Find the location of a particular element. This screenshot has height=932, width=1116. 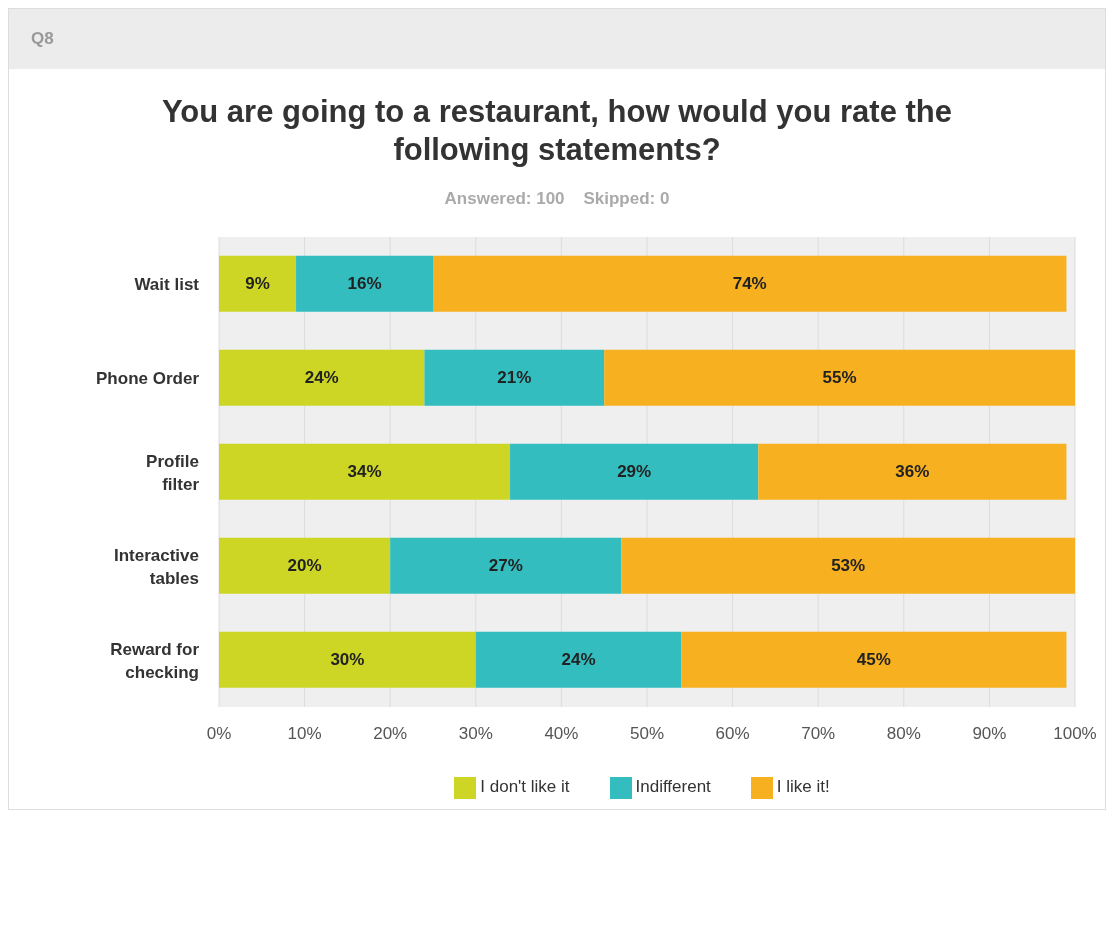

data-label: 9% is located at coordinates (257, 284).